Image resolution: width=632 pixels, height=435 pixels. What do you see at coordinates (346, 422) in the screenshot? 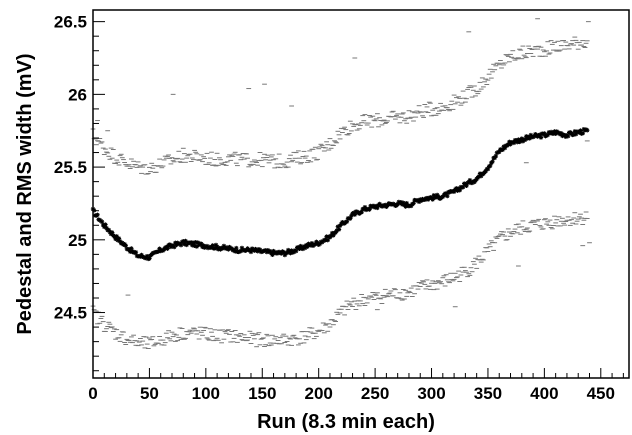
I see `x-axis-label: Run (8.3 min each)` at bounding box center [346, 422].